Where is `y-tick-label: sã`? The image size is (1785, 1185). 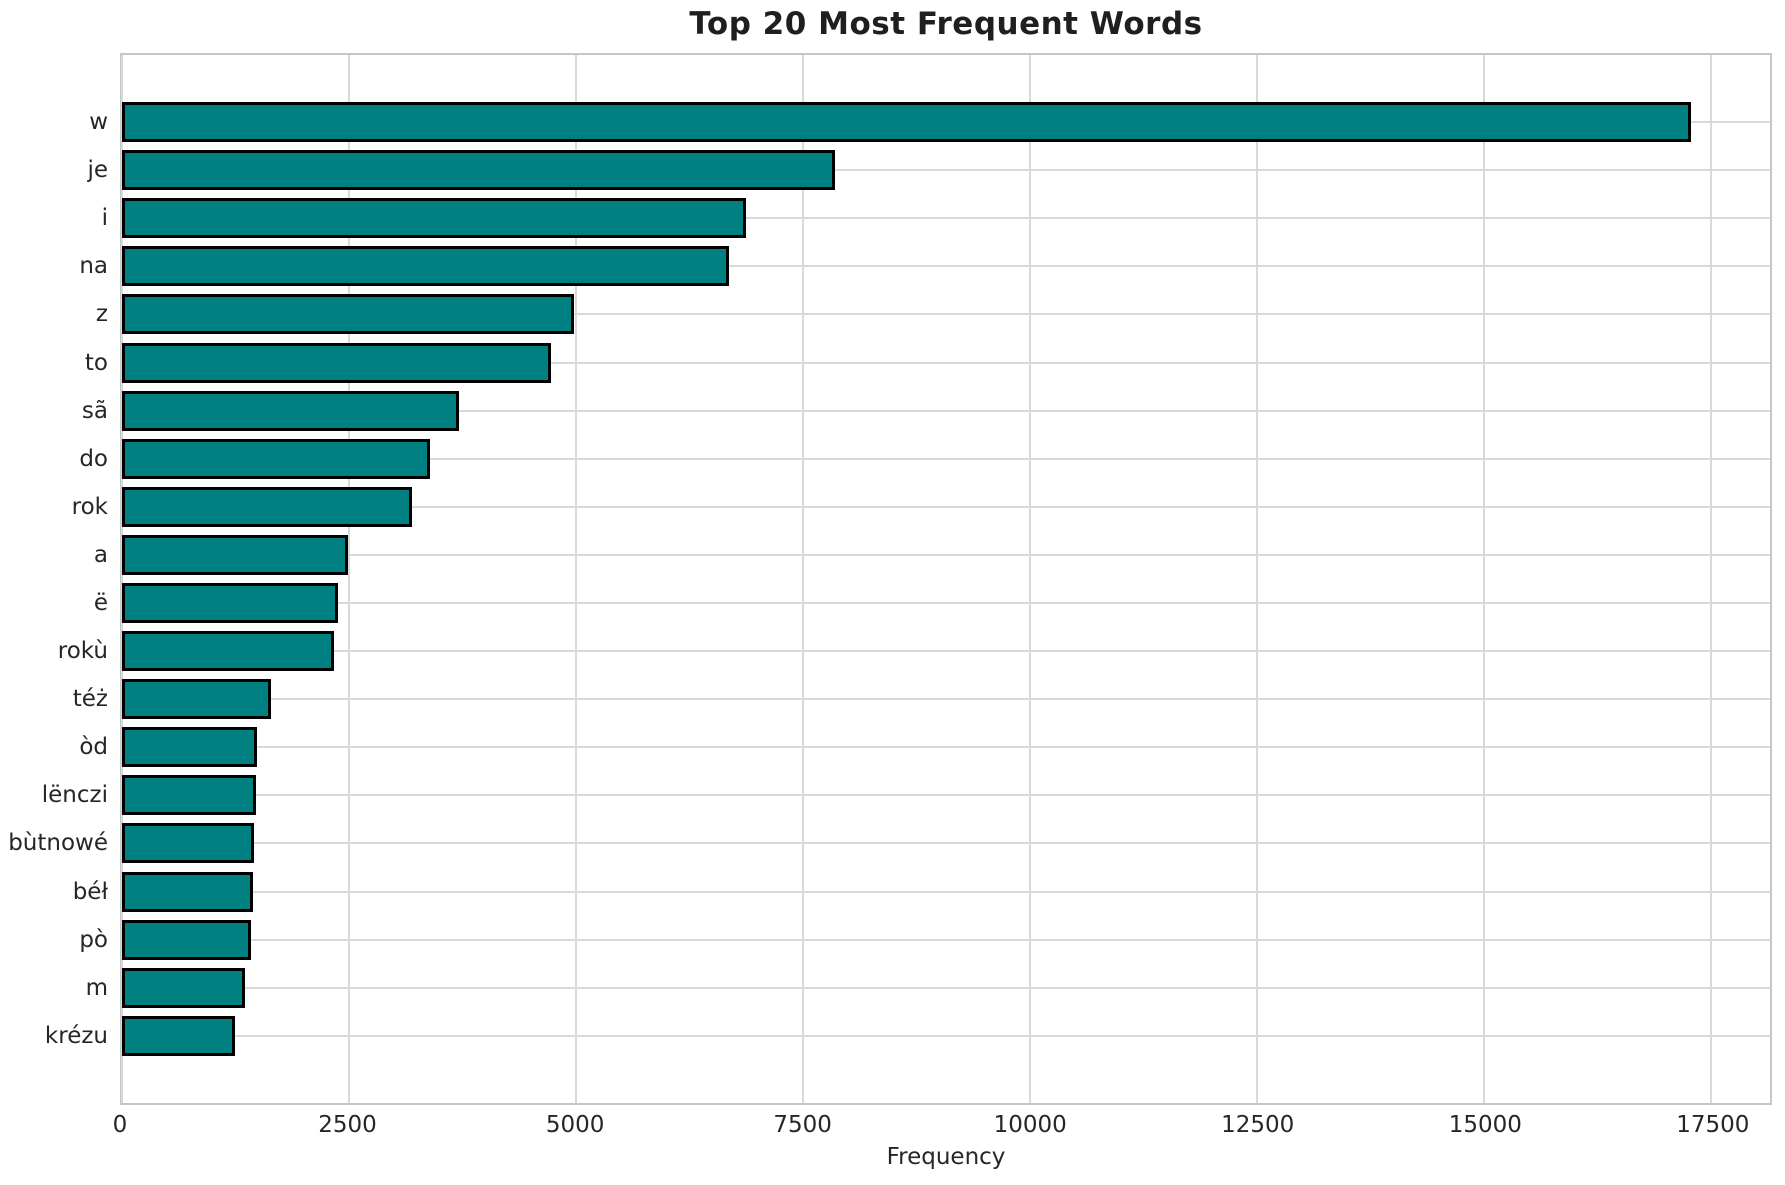
y-tick-label: sã is located at coordinates (94, 410).